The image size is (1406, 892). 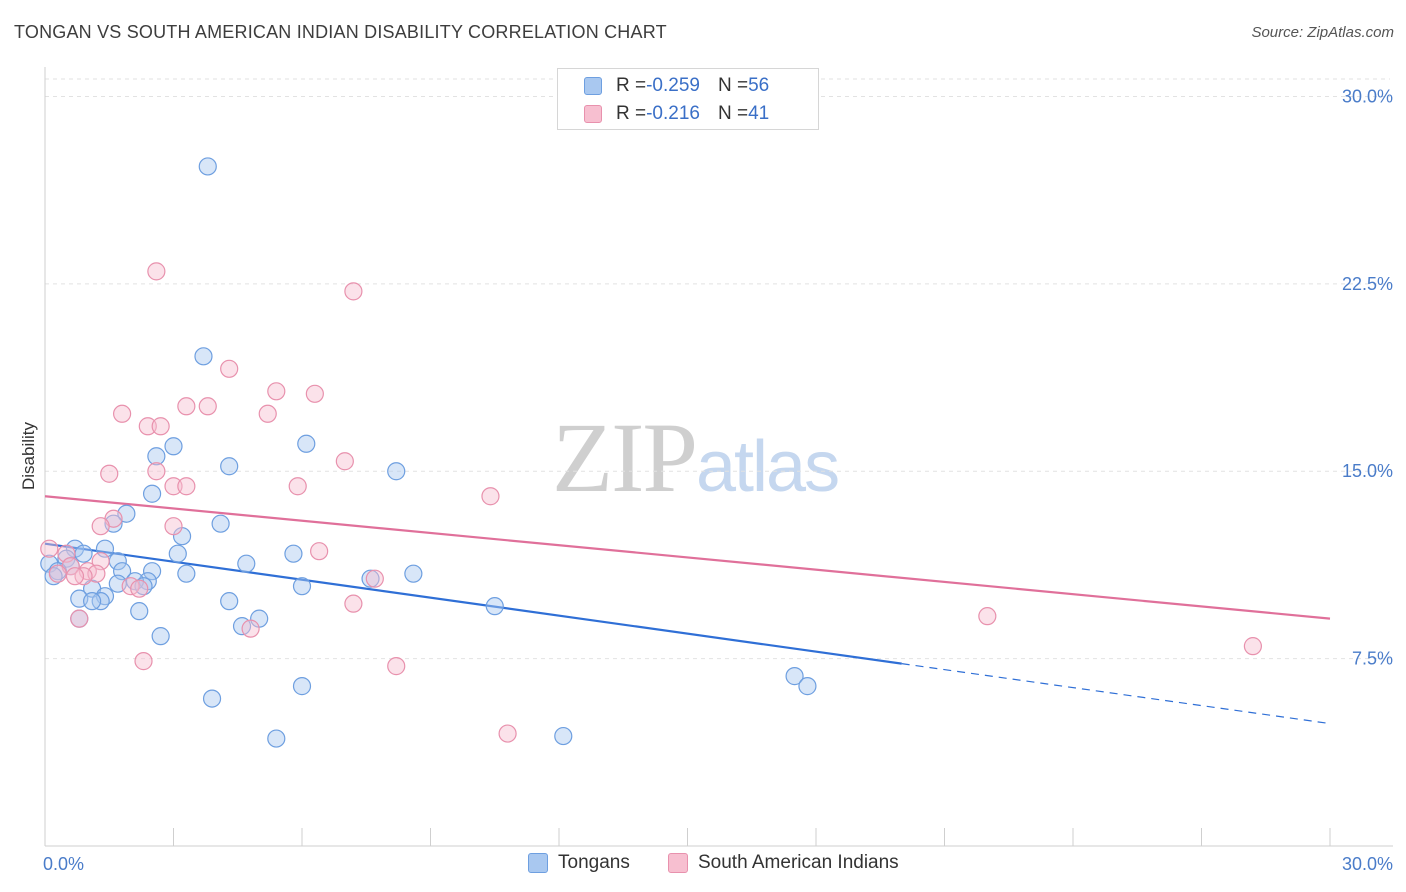 I want to click on y-tick-label: 30.0%, so click(x=1367, y=96).